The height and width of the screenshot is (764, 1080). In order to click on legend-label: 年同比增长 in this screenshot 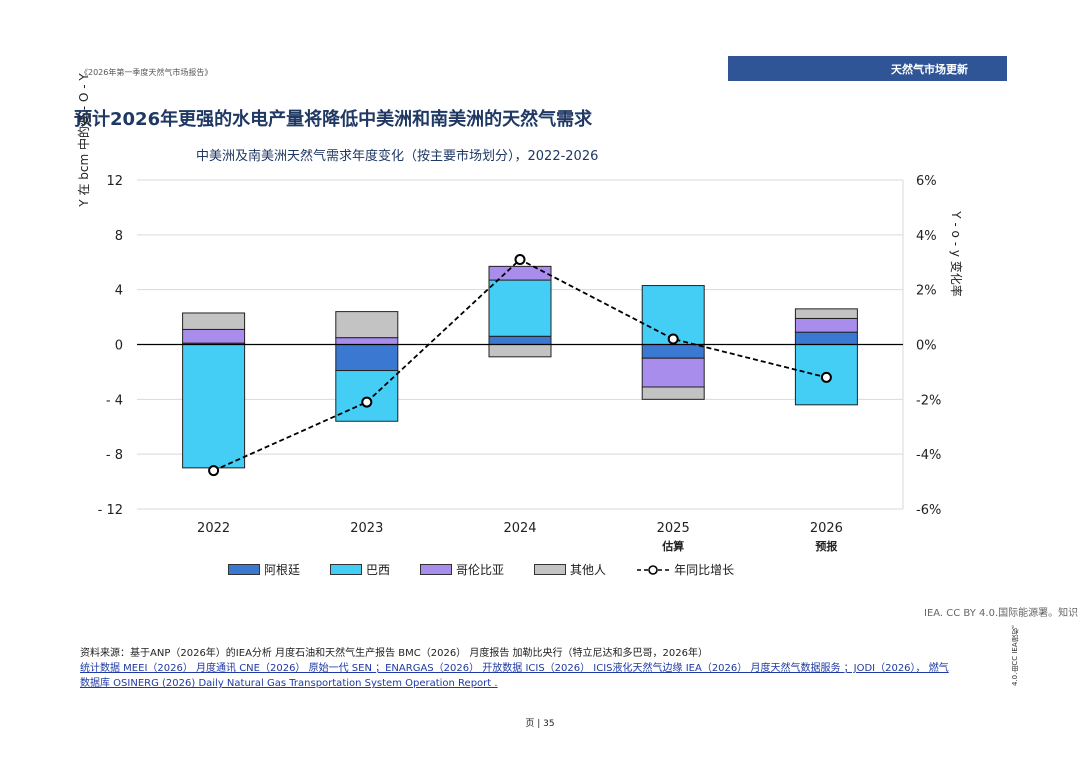, I will do `click(704, 570)`.